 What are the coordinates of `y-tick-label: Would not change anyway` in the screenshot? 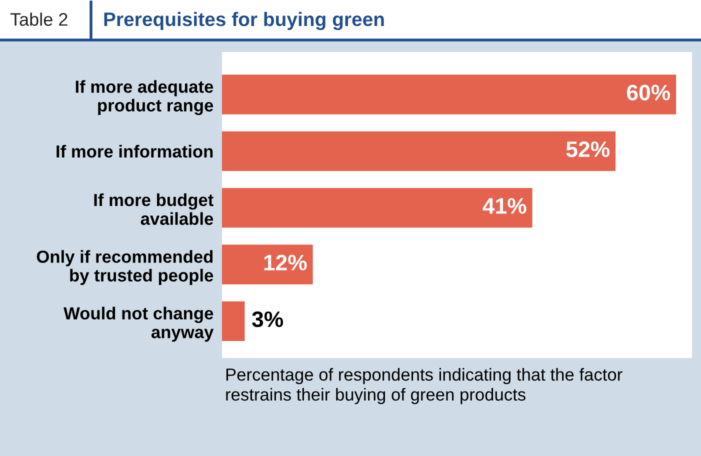 It's located at (139, 324).